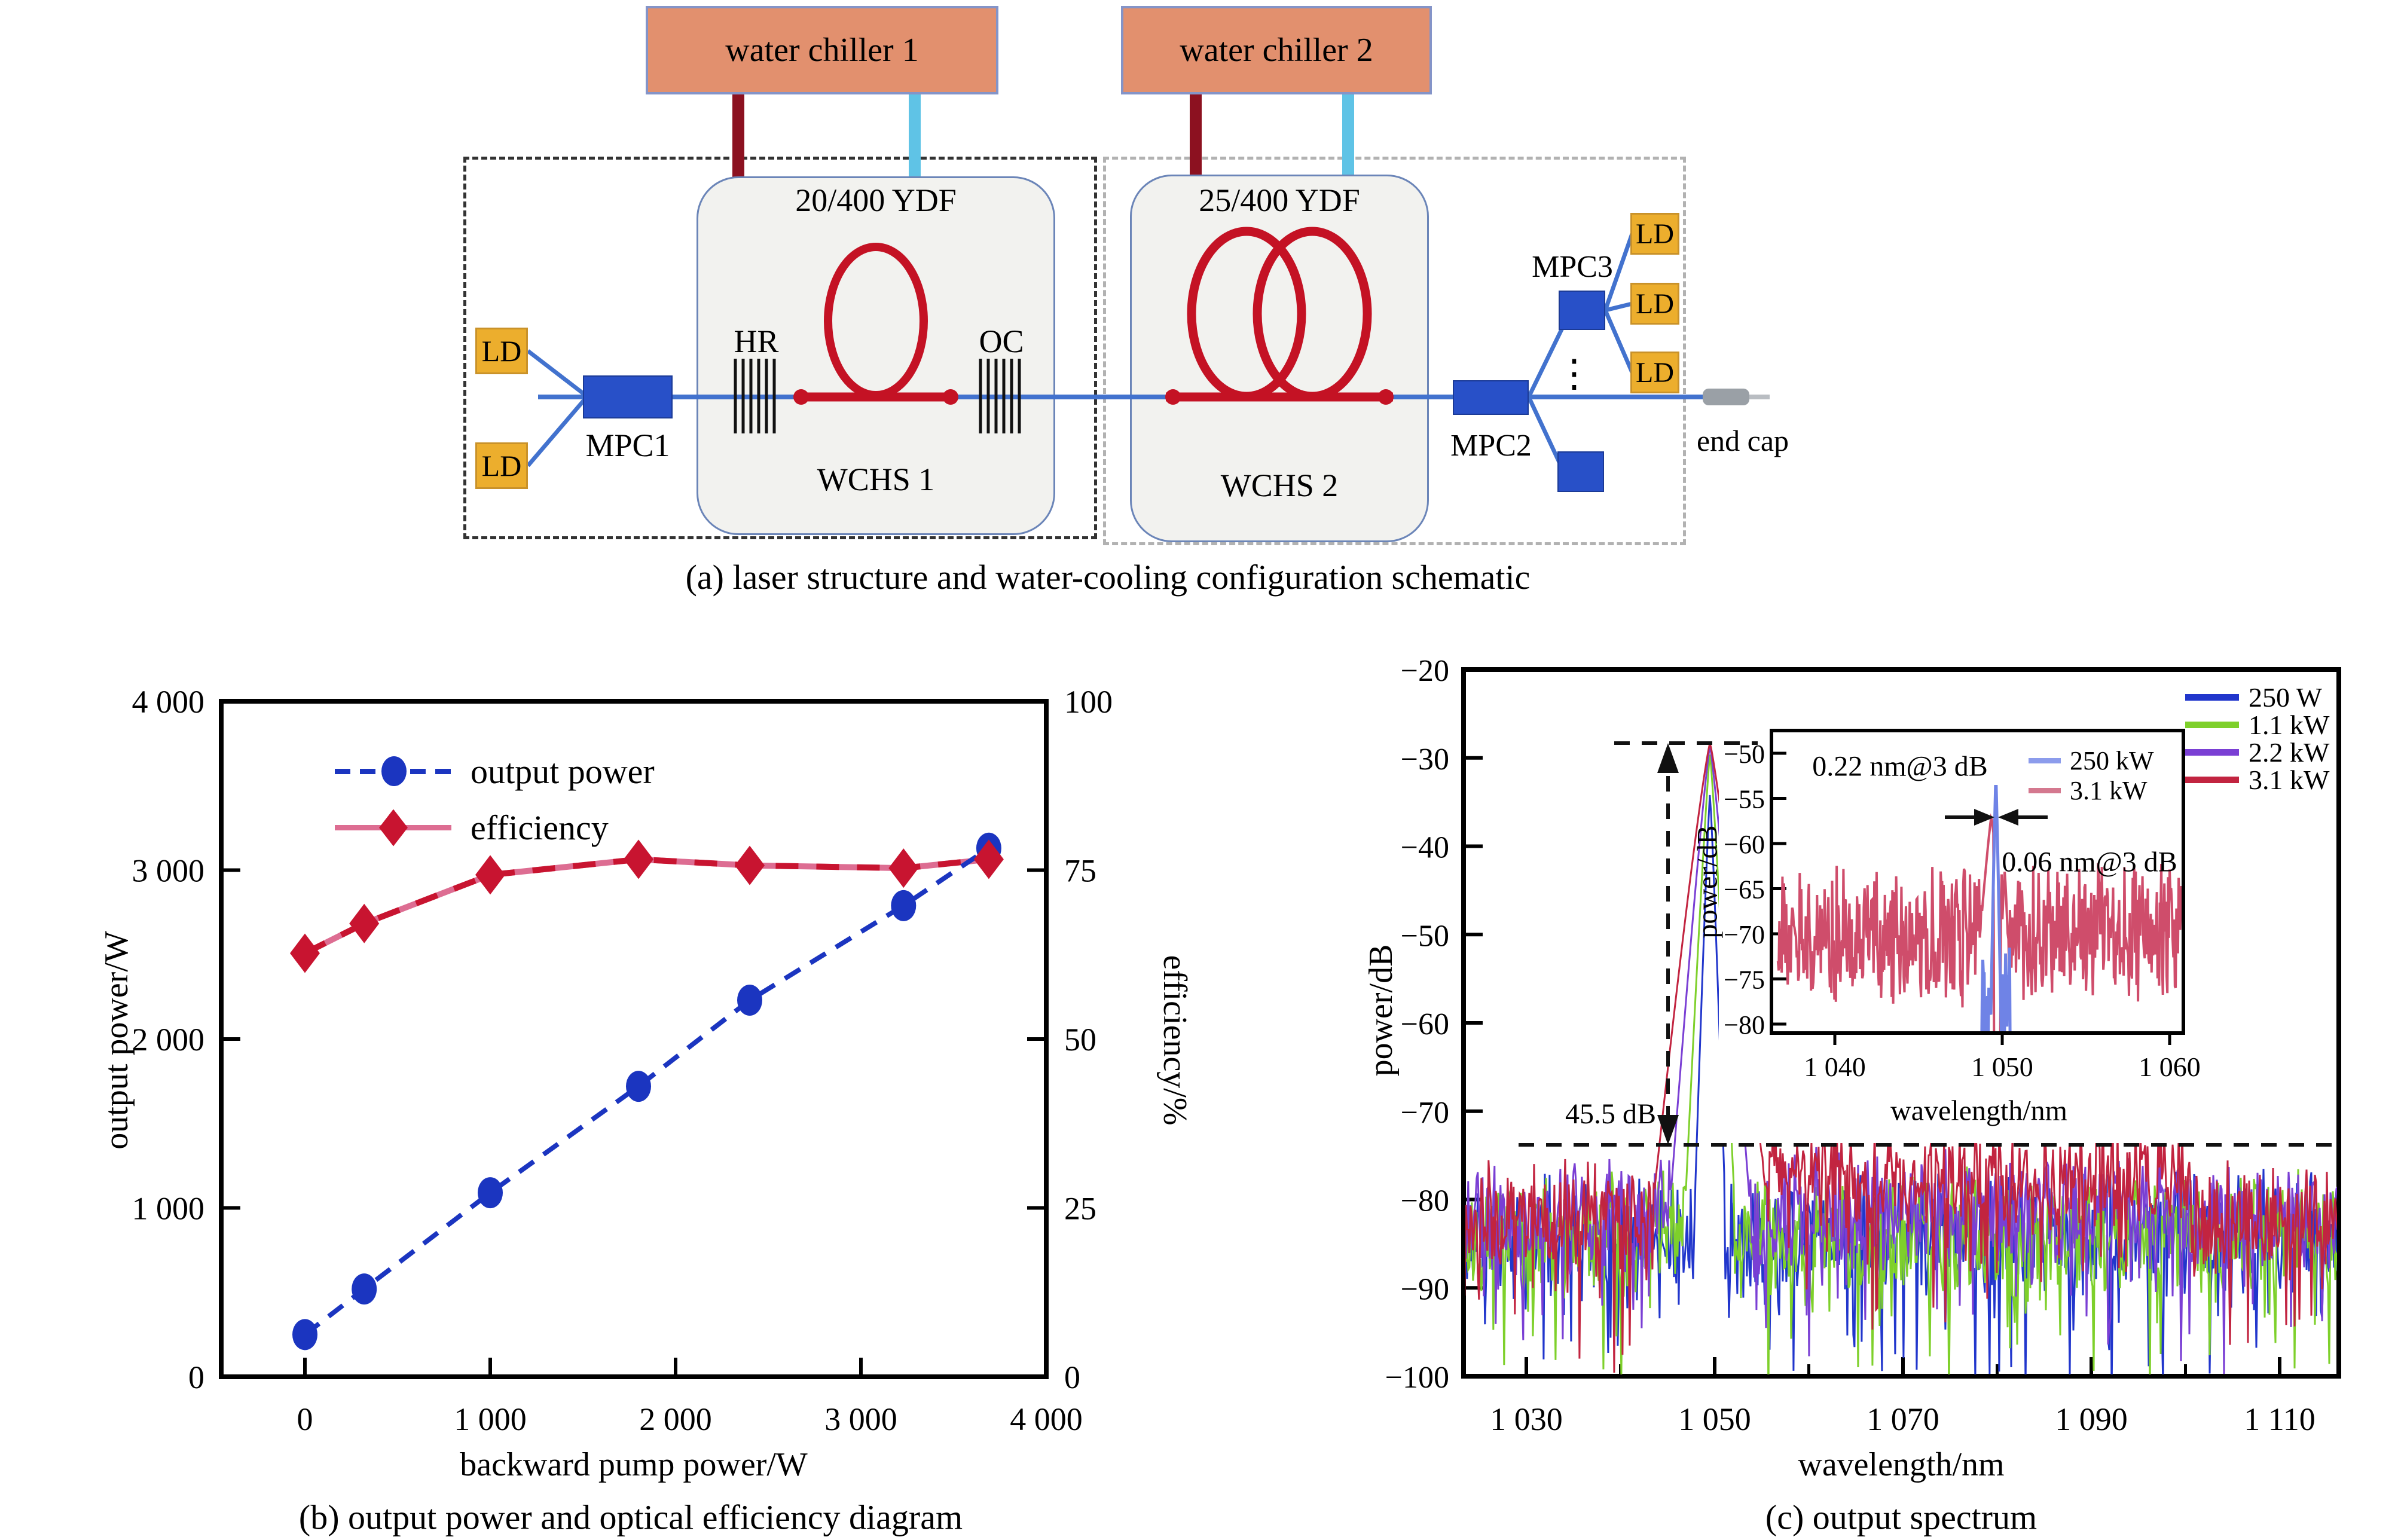 This screenshot has height=1540, width=2401. What do you see at coordinates (1979, 922) in the screenshot?
I see `inset-spectrum-3-1kw` at bounding box center [1979, 922].